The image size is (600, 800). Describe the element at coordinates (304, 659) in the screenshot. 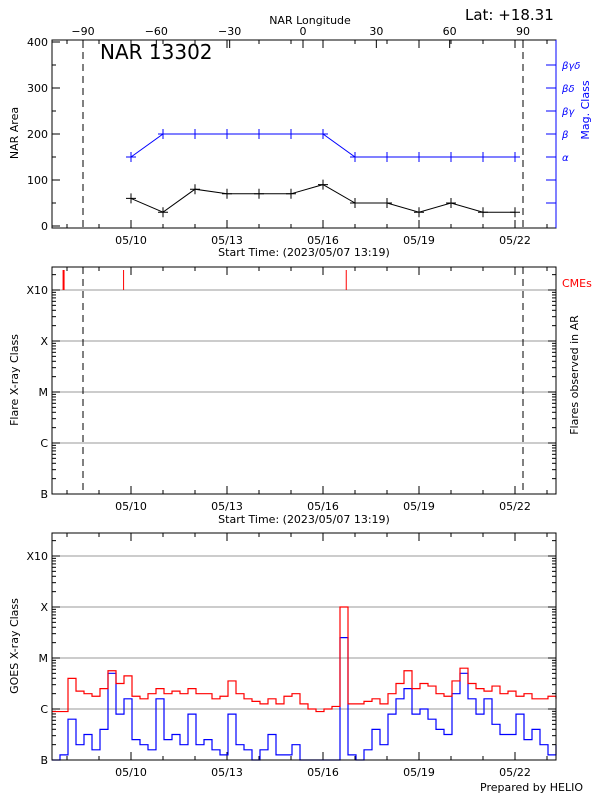

I see `goes-long-channel-line` at that location.